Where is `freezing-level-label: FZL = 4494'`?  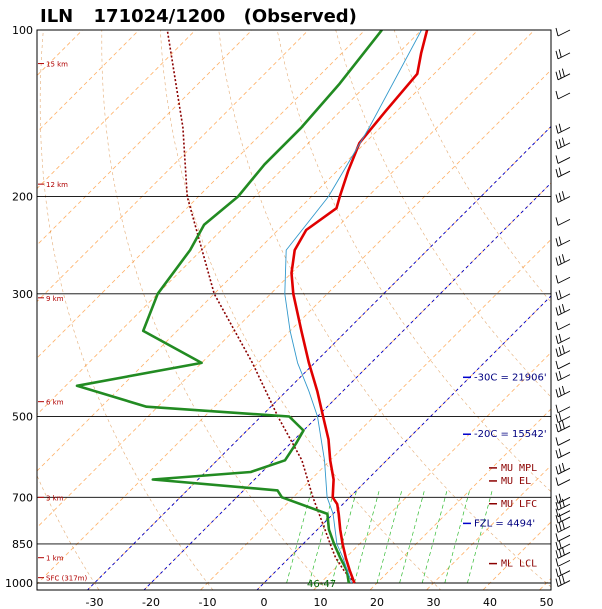
freezing-level-label: FZL = 4494' is located at coordinates (504, 523).